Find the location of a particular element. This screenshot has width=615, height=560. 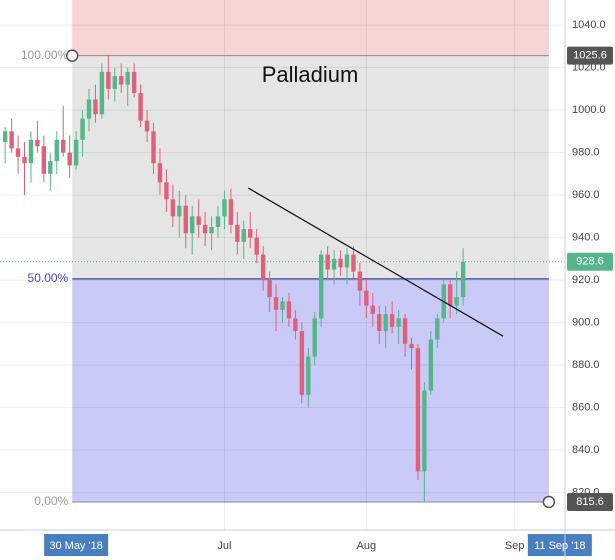

y-tick-label: 960.0 is located at coordinates (586, 195).